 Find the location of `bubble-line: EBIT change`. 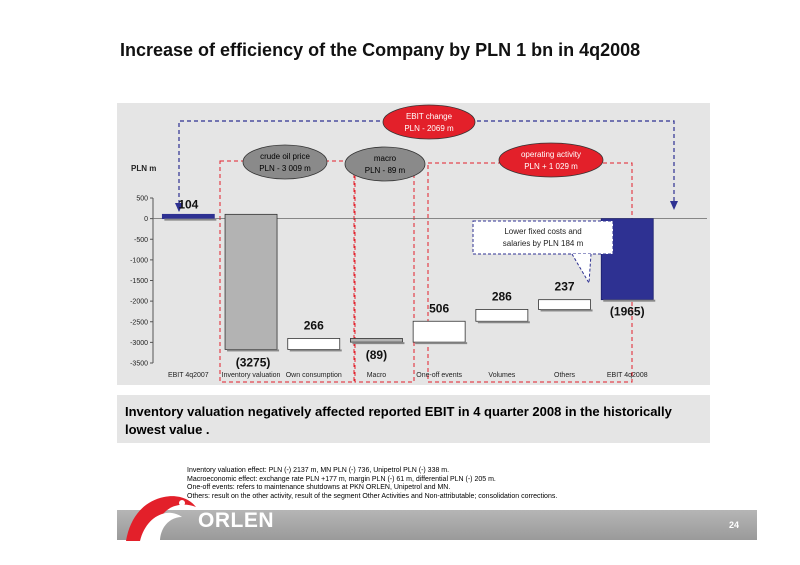

bubble-line: EBIT change is located at coordinates (429, 116).